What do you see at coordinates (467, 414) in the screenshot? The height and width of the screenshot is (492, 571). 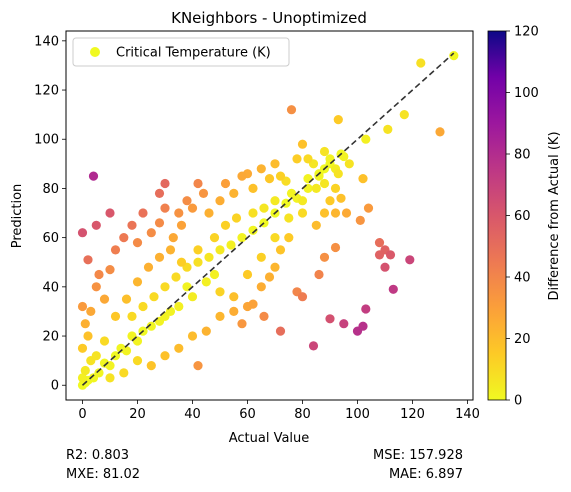 I see `x-tick-label: 140` at bounding box center [467, 414].